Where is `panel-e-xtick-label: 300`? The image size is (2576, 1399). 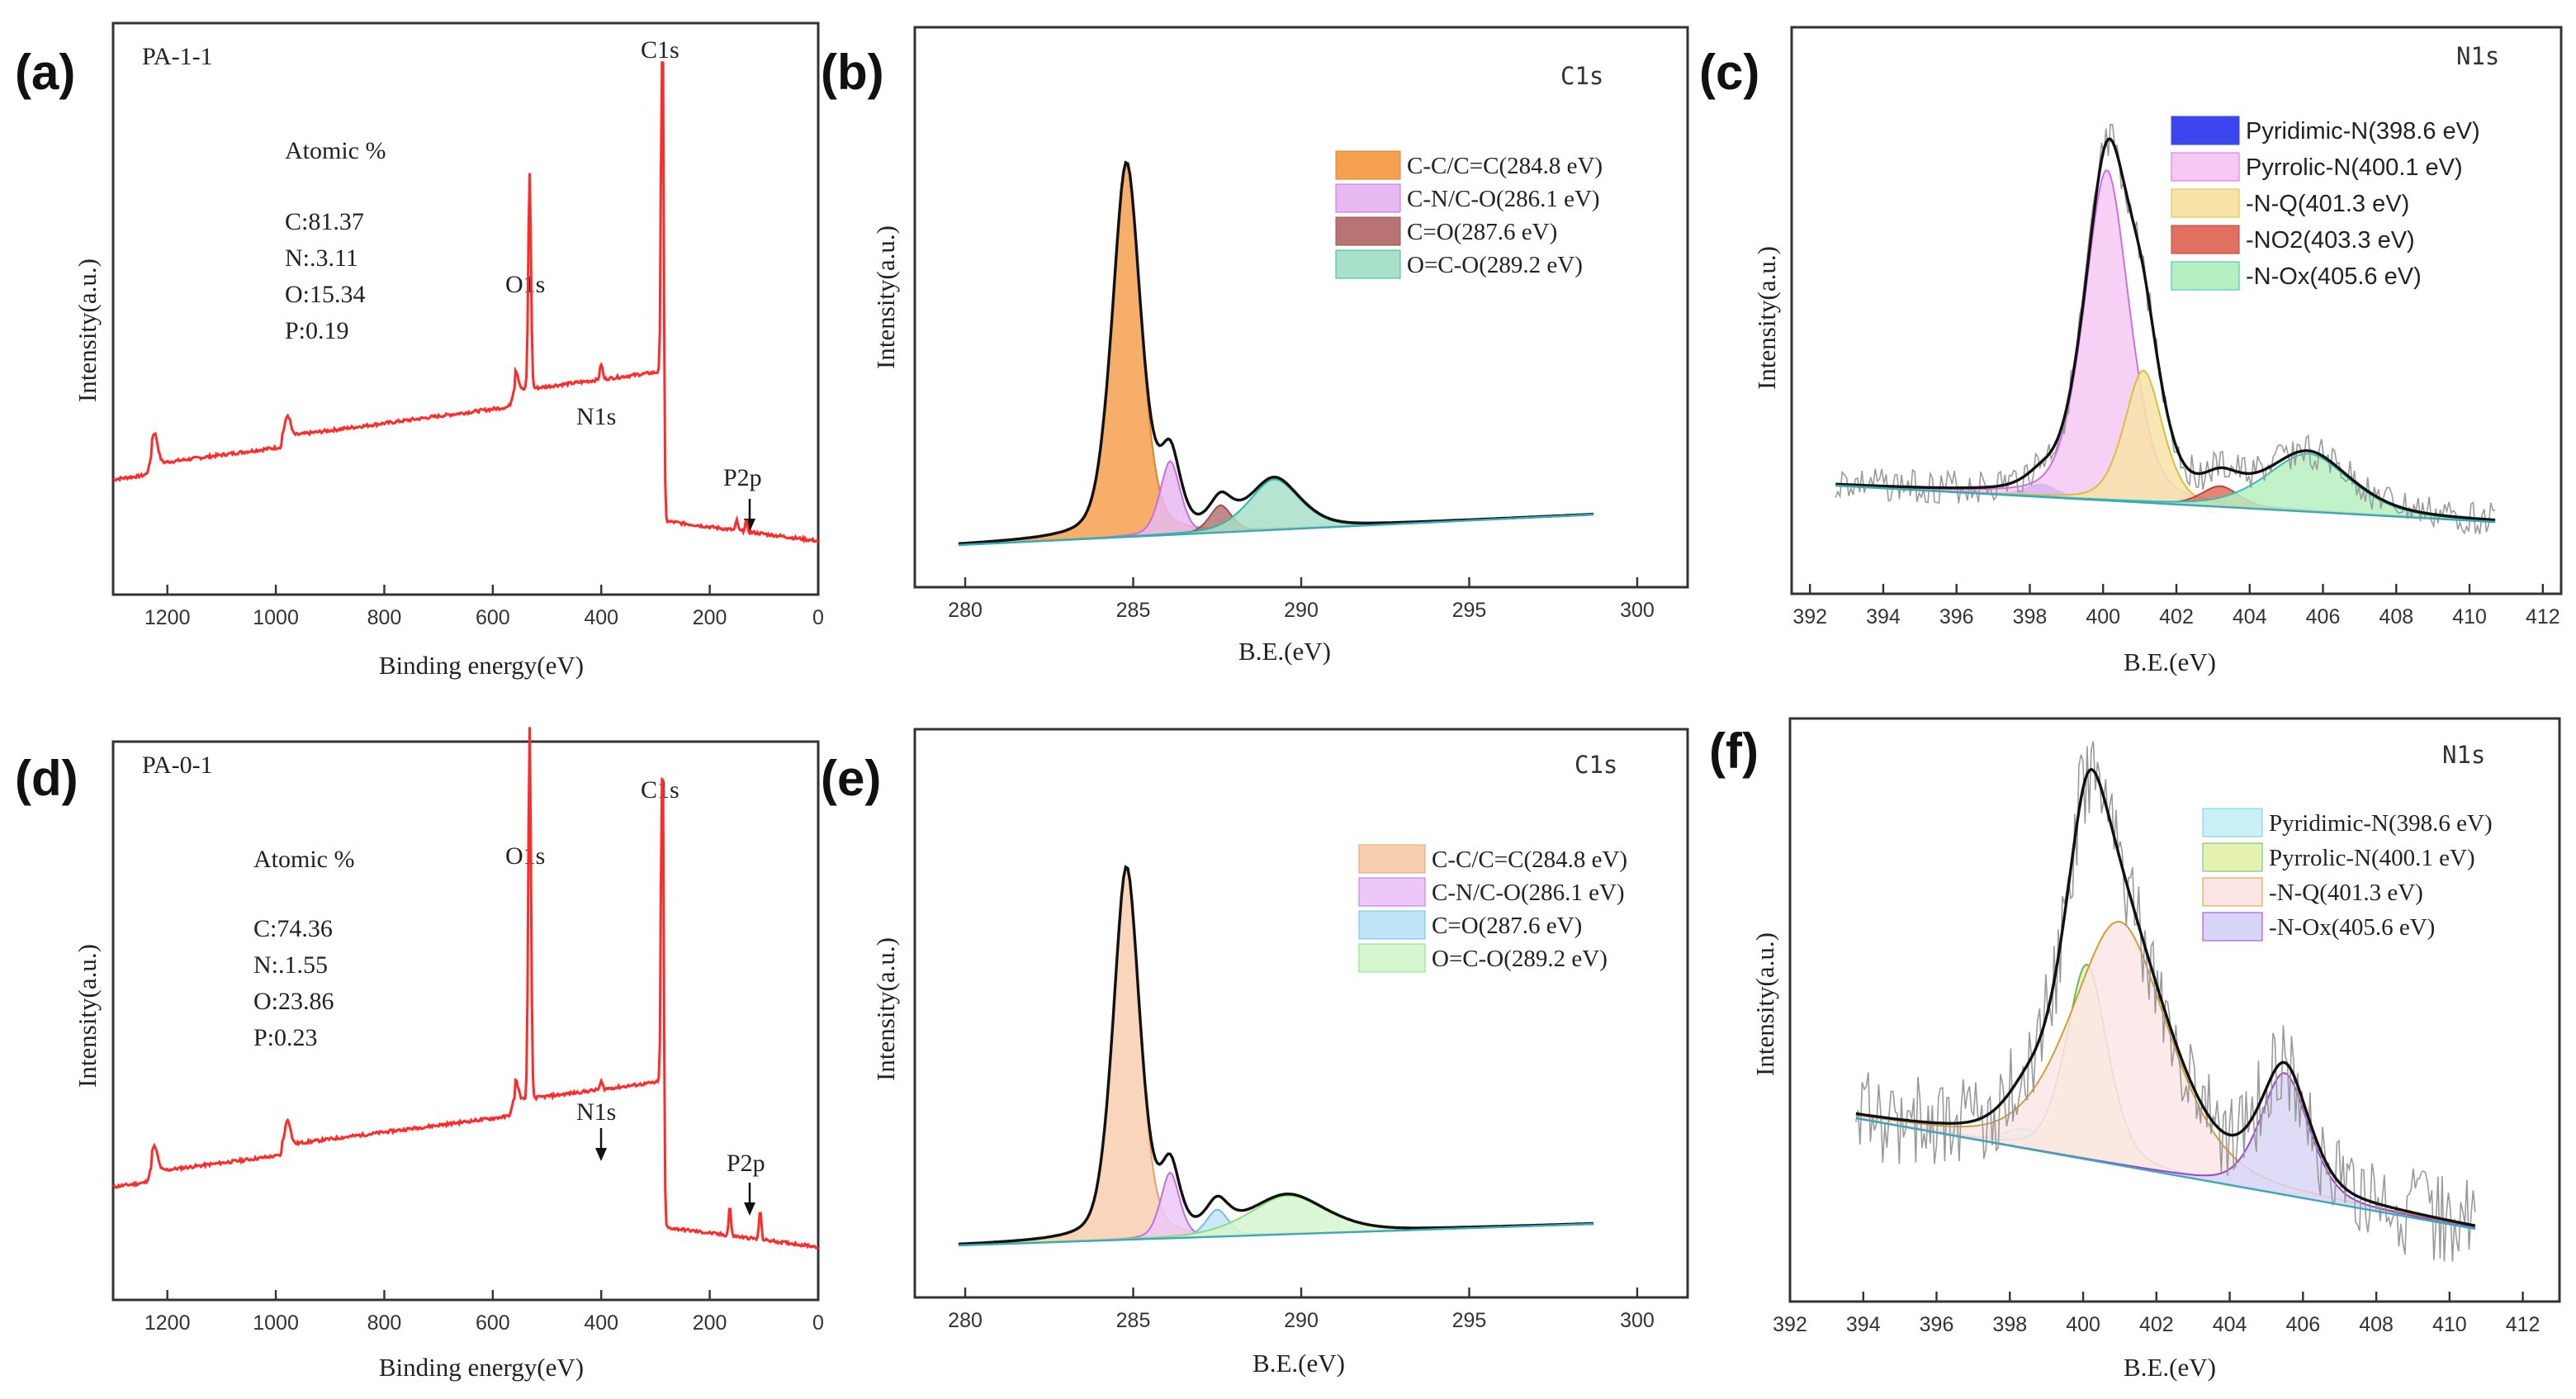
panel-e-xtick-label: 300 is located at coordinates (1637, 1320).